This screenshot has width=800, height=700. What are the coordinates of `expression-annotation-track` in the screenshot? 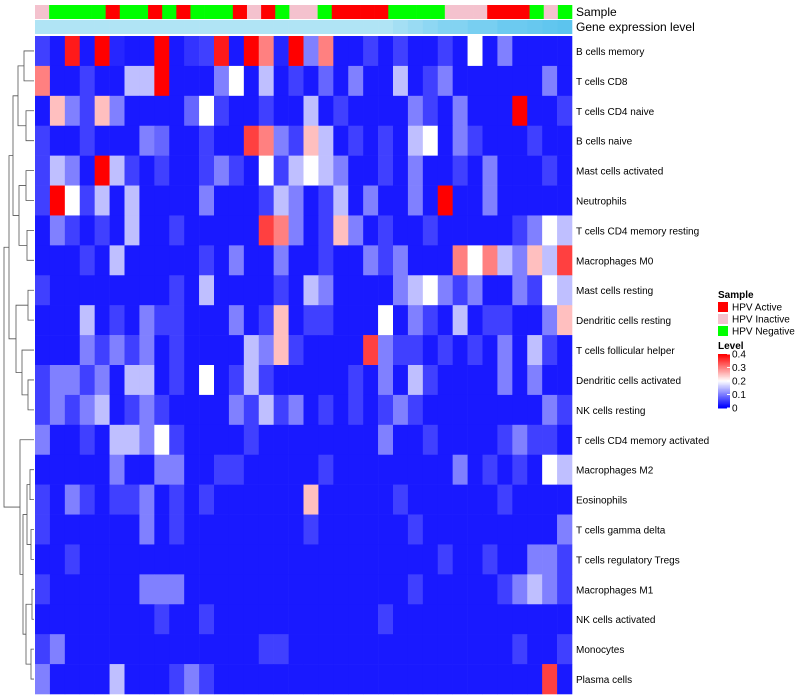 It's located at (304, 27).